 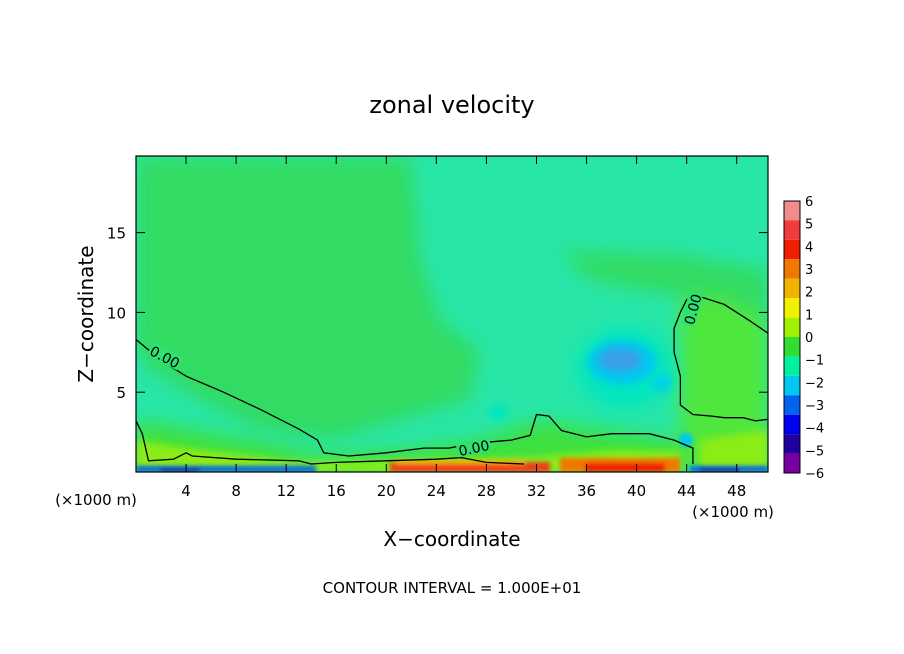 What do you see at coordinates (809, 315) in the screenshot?
I see `colorbar-label: 1` at bounding box center [809, 315].